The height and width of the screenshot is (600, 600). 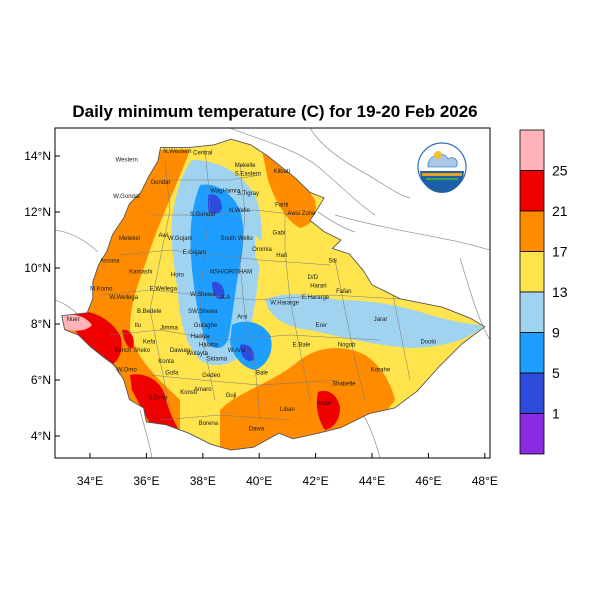 I want to click on field-very-hot-nuer, so click(x=76, y=322).